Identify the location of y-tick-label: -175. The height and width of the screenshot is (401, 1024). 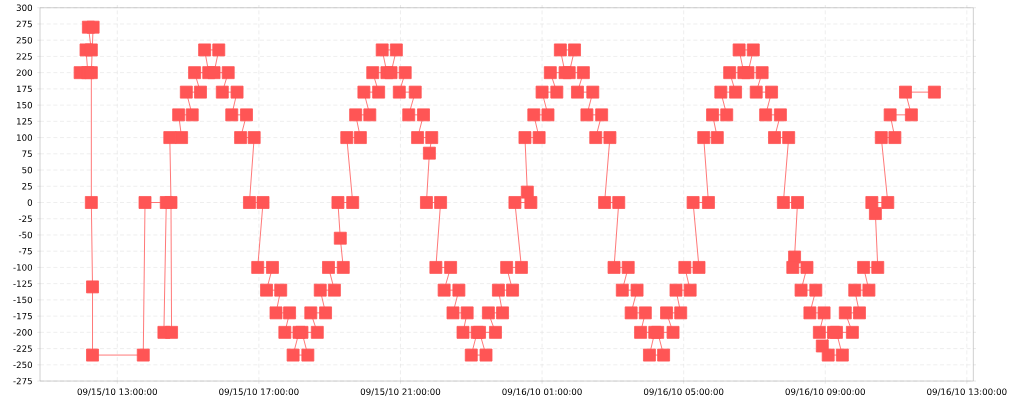
(22, 316).